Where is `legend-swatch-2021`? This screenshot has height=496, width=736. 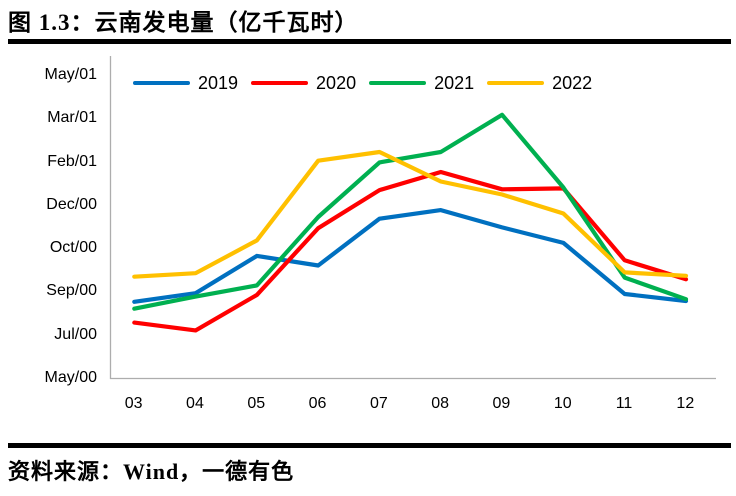 legend-swatch-2021 is located at coordinates (398, 83).